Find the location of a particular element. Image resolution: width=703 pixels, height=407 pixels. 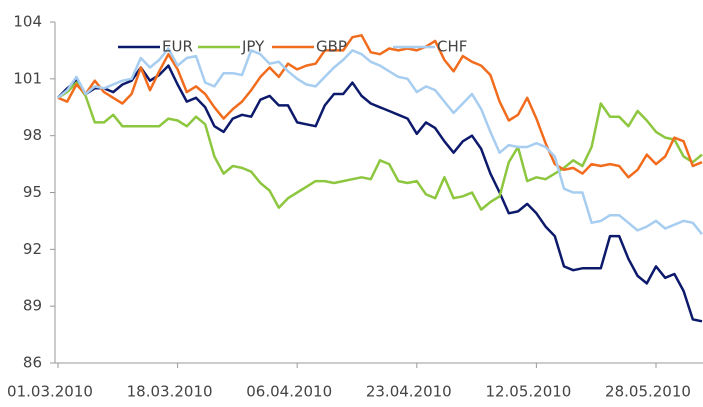

x-tick-label: 12.05.2010 is located at coordinates (528, 392).